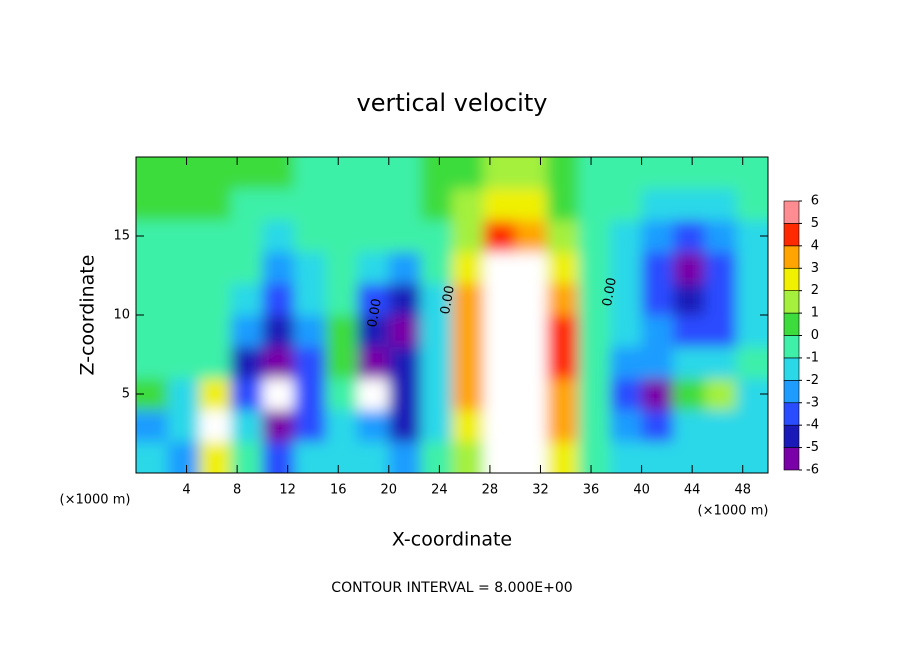 The image size is (904, 654). What do you see at coordinates (95, 500) in the screenshot?
I see `x-unit: (×1000 m)` at bounding box center [95, 500].